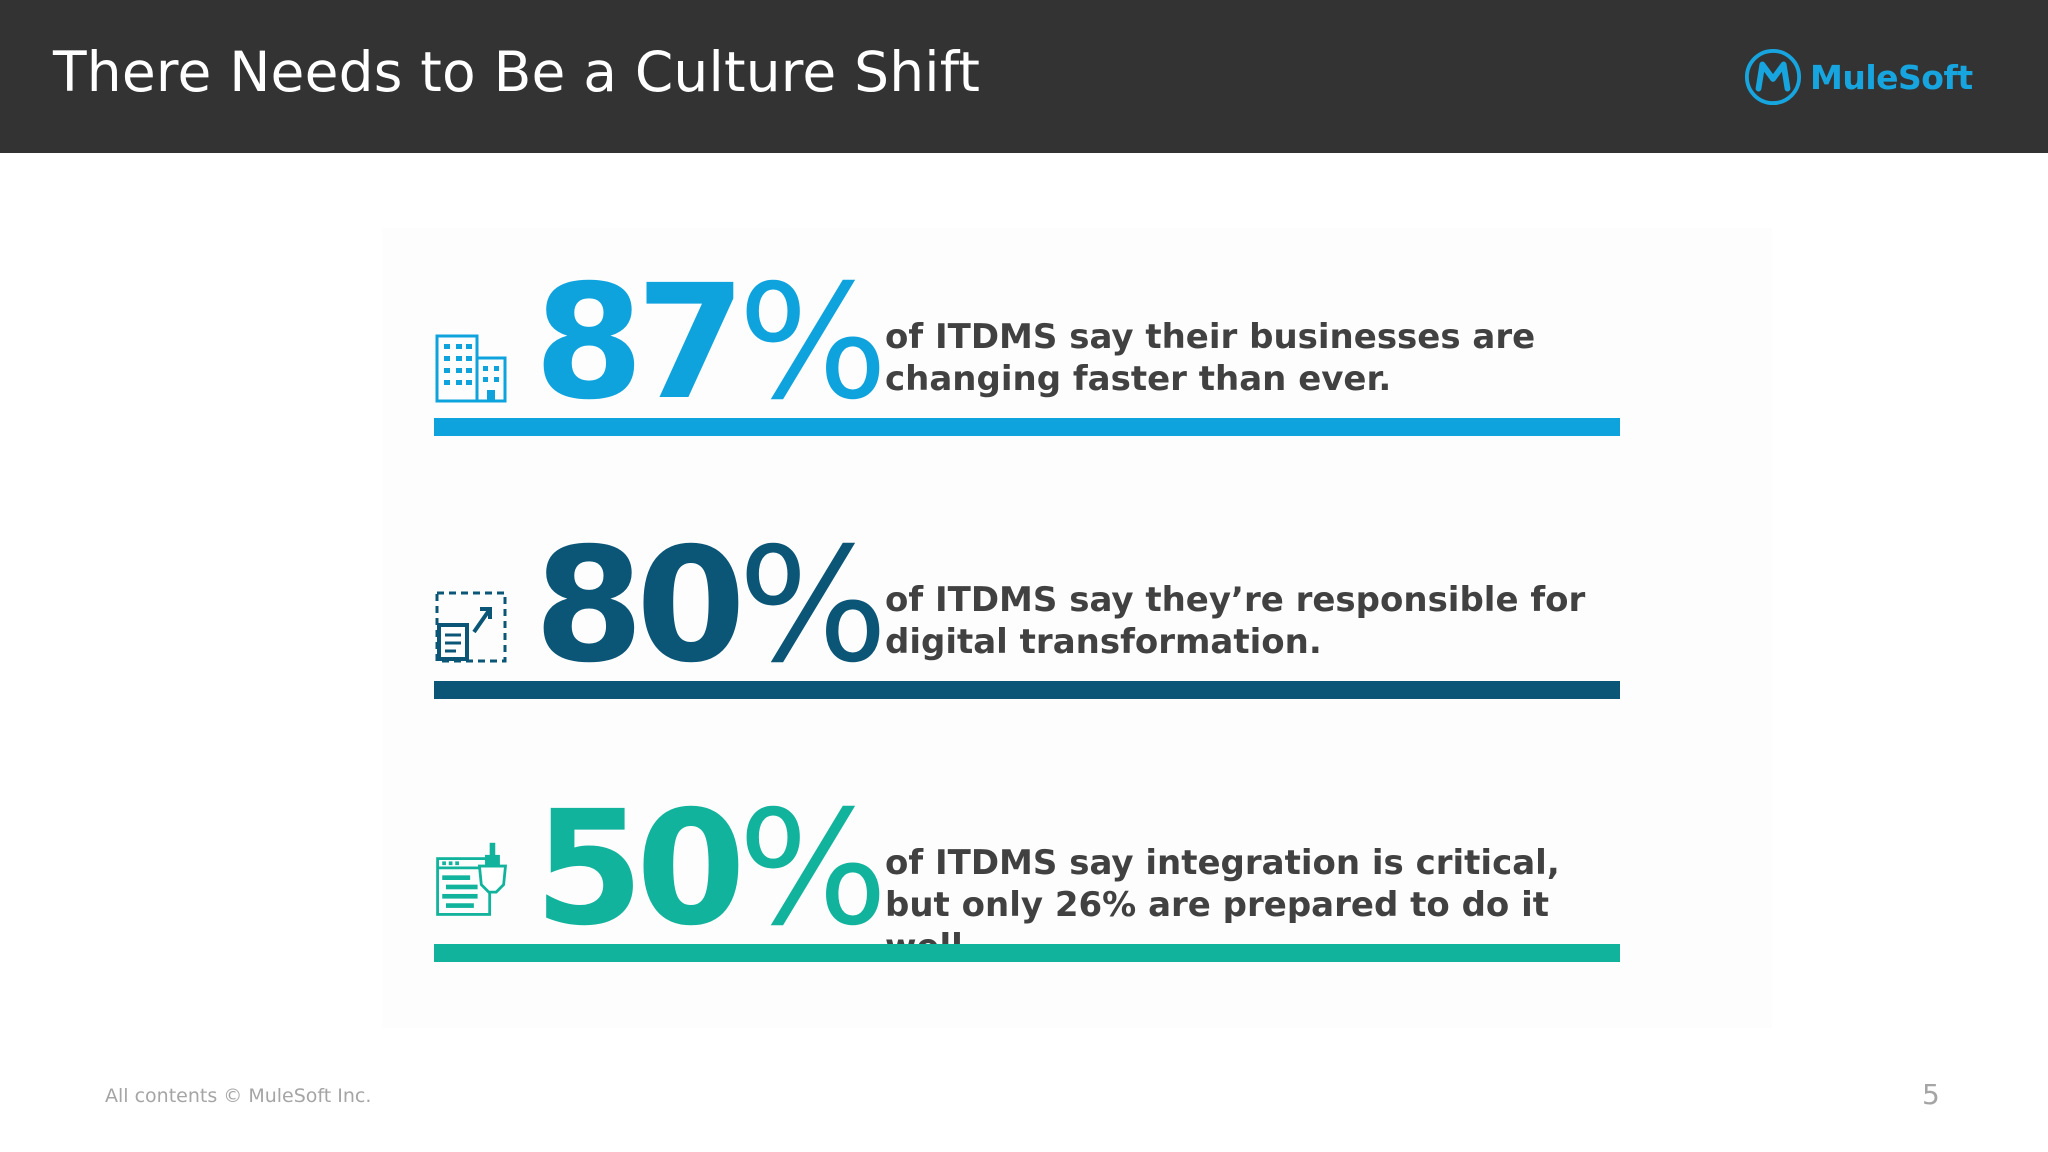  Describe the element at coordinates (471, 627) in the screenshot. I see `transform-document-icon` at that location.